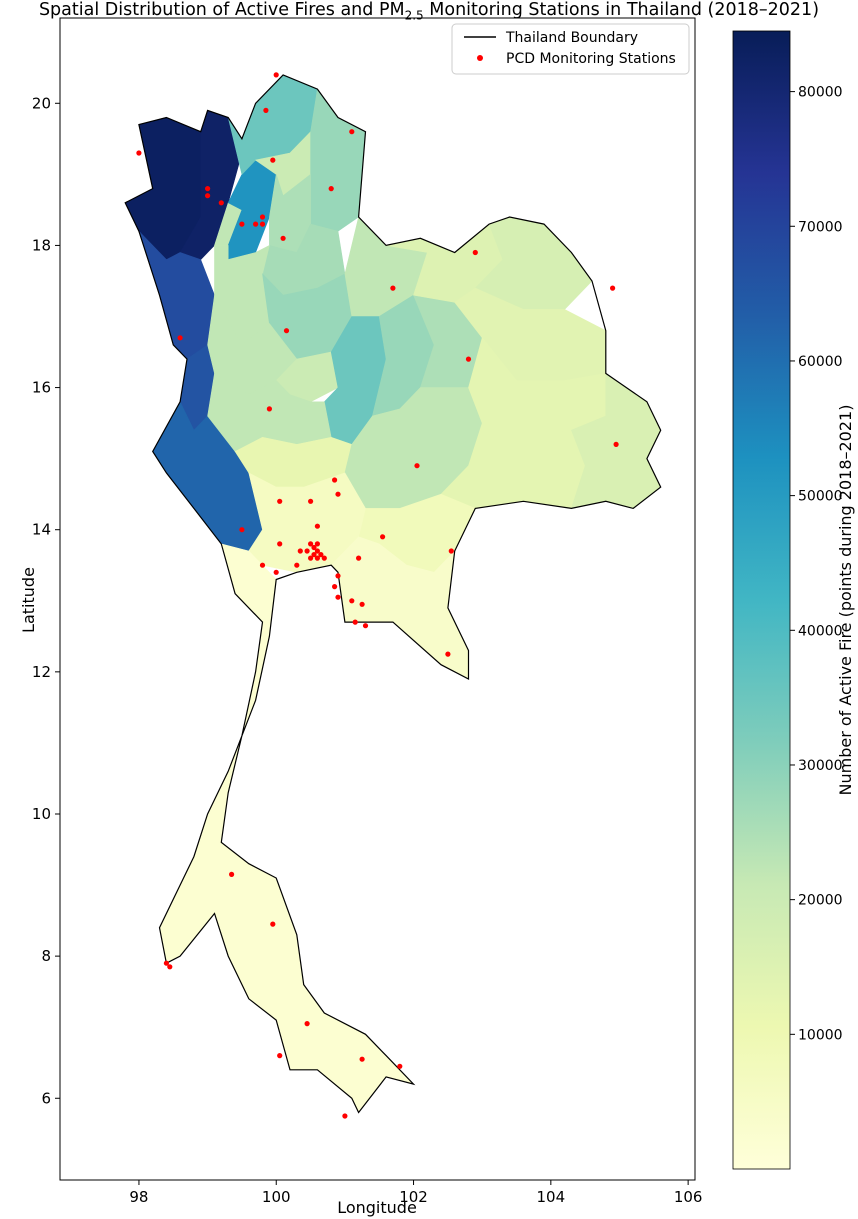  I want to click on colorbar-tick-label: 20000, so click(820, 901).